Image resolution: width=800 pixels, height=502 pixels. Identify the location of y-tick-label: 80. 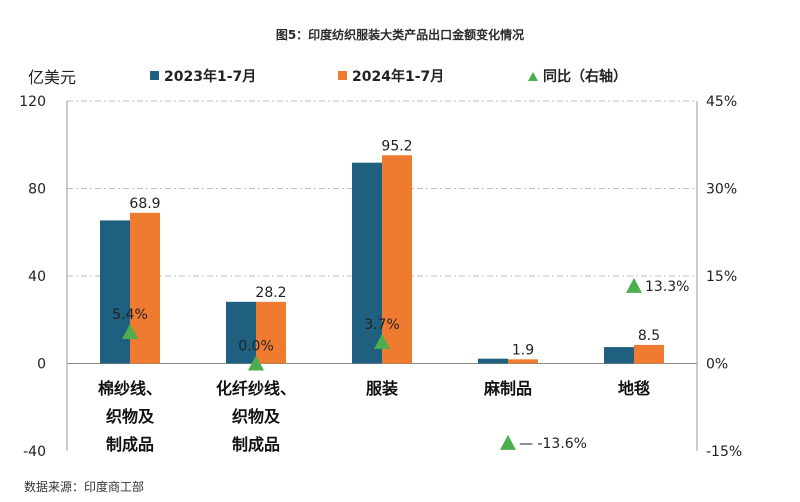
(37, 190).